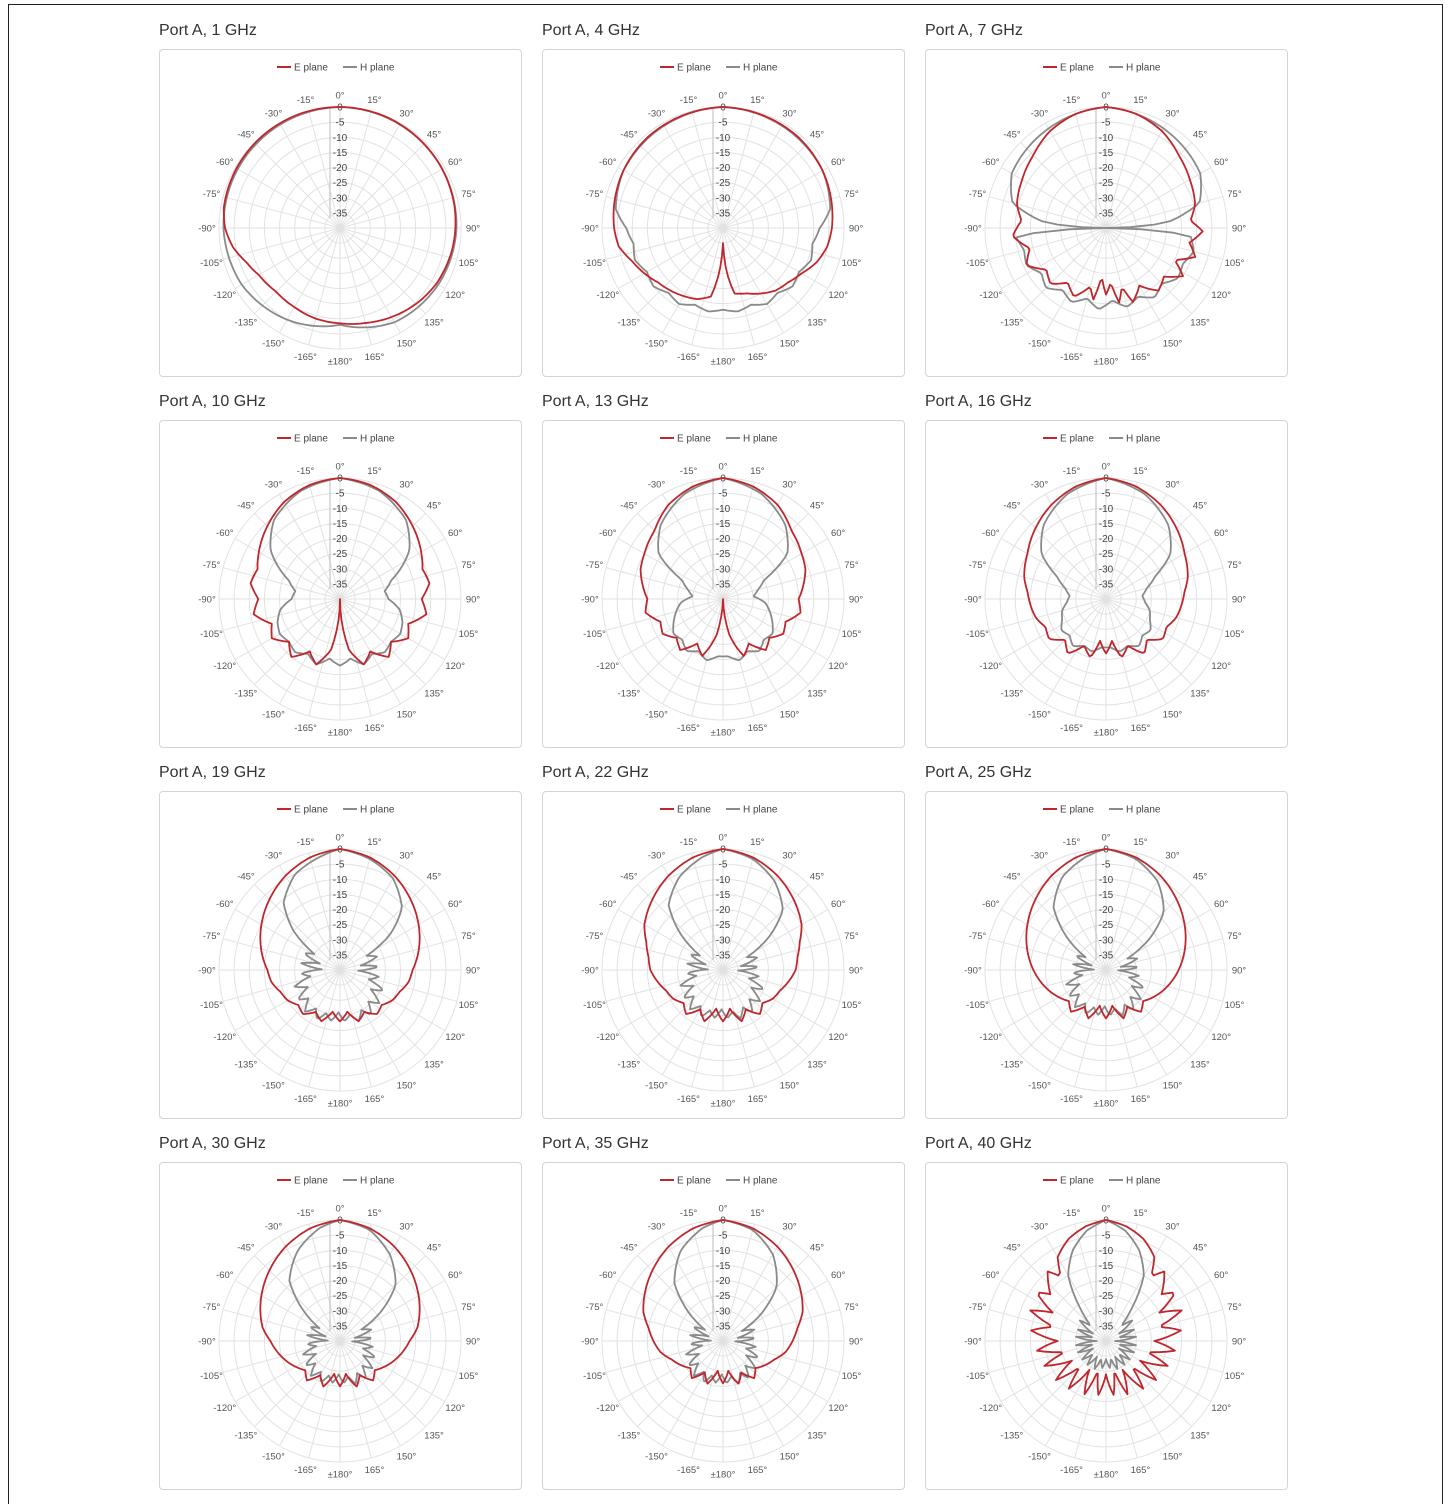 The width and height of the screenshot is (1453, 1508). I want to click on polar-grid, so click(723, 228).